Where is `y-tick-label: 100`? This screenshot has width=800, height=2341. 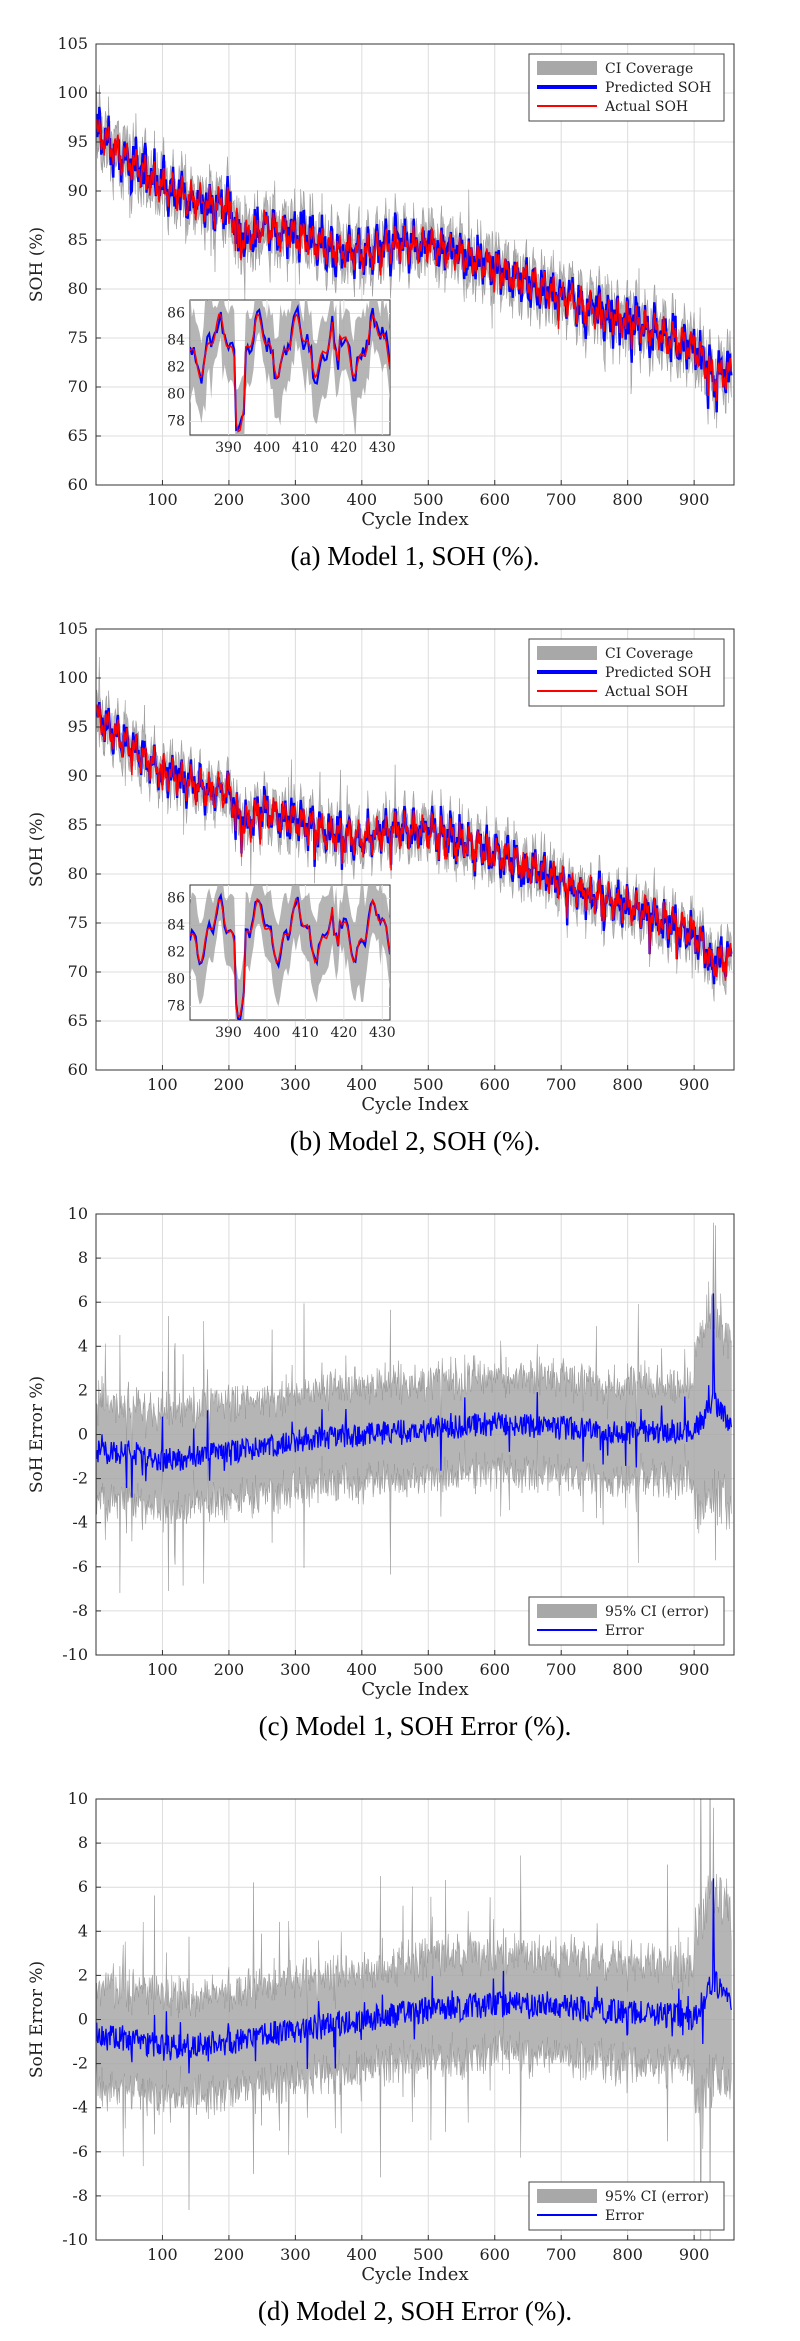 y-tick-label: 100 is located at coordinates (72, 677).